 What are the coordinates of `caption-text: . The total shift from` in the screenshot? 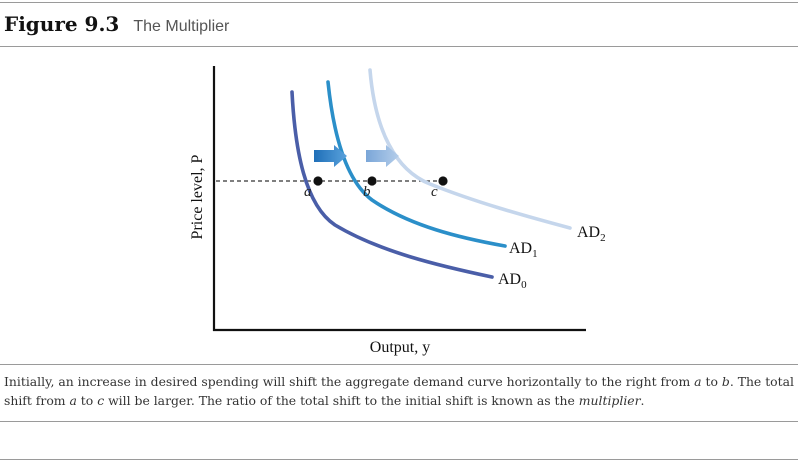 It's located at (399, 391).